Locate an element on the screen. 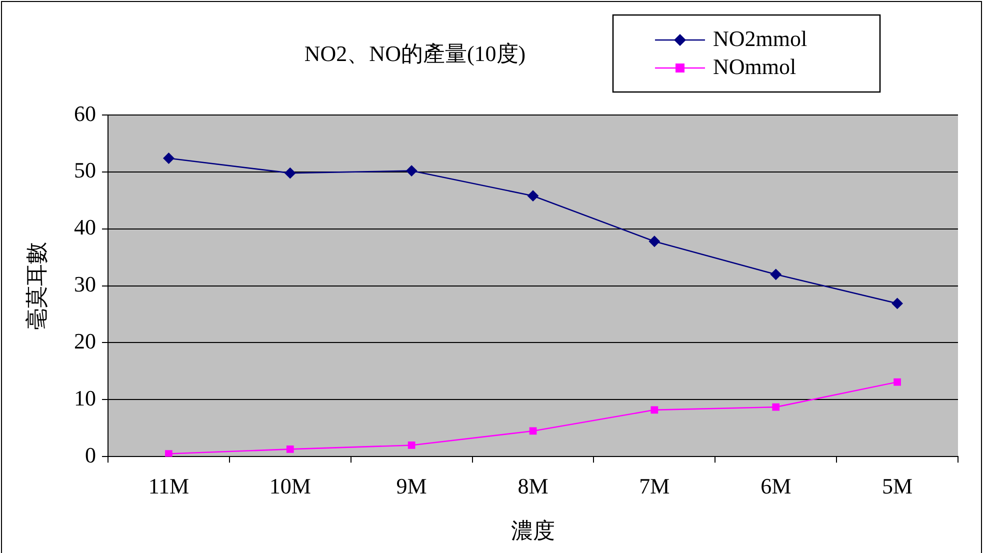 The image size is (984, 553). x-tick-label: 8M is located at coordinates (533, 486).